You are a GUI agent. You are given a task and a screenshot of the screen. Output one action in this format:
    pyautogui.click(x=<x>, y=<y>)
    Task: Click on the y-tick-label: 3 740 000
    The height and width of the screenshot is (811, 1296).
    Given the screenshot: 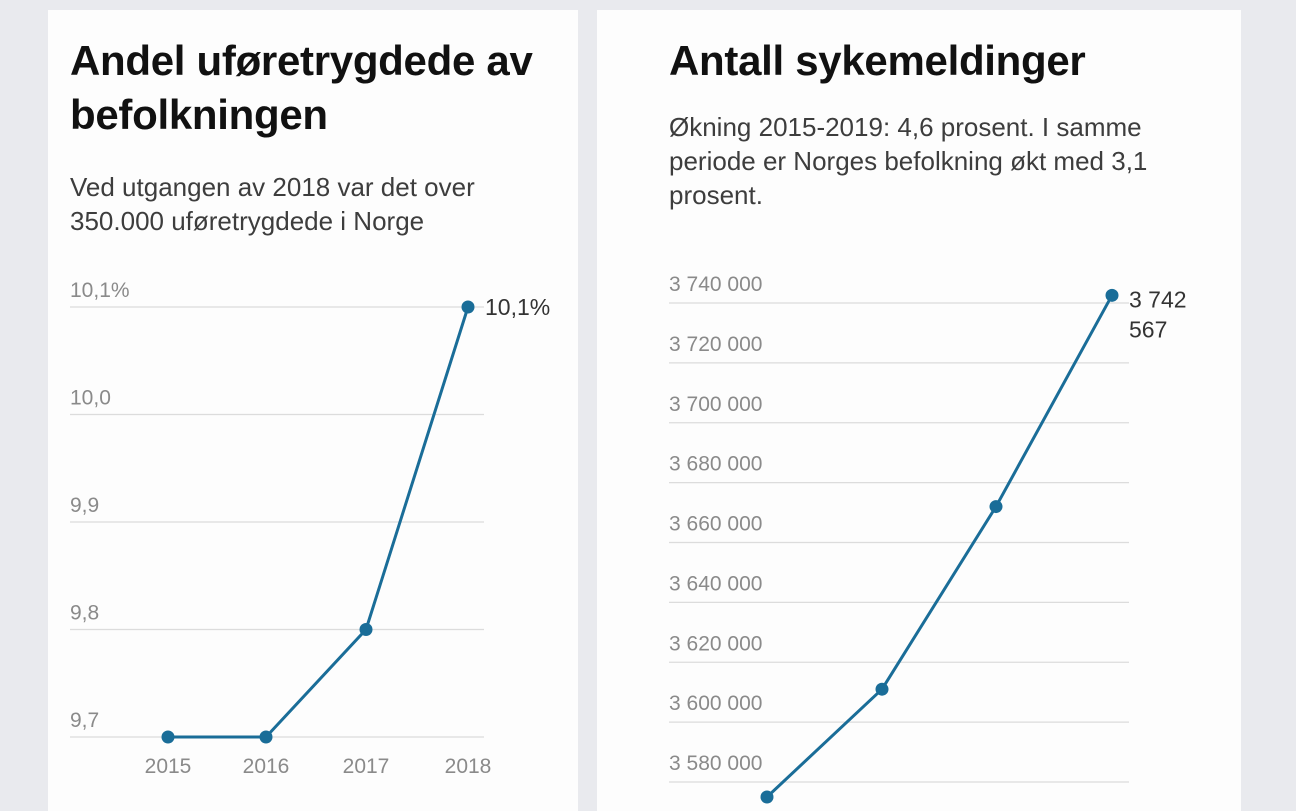 What is the action you would take?
    pyautogui.click(x=715, y=284)
    